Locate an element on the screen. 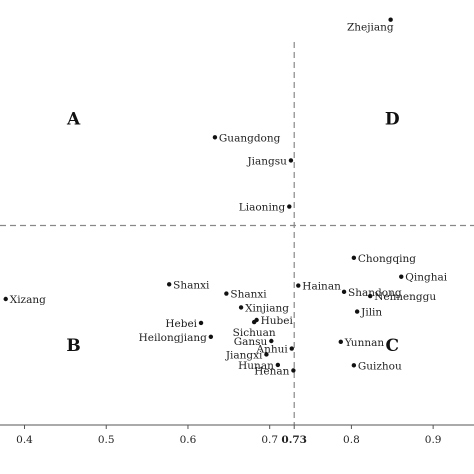  data-point-jiangsu: Jiangsu is located at coordinates (270, 161).